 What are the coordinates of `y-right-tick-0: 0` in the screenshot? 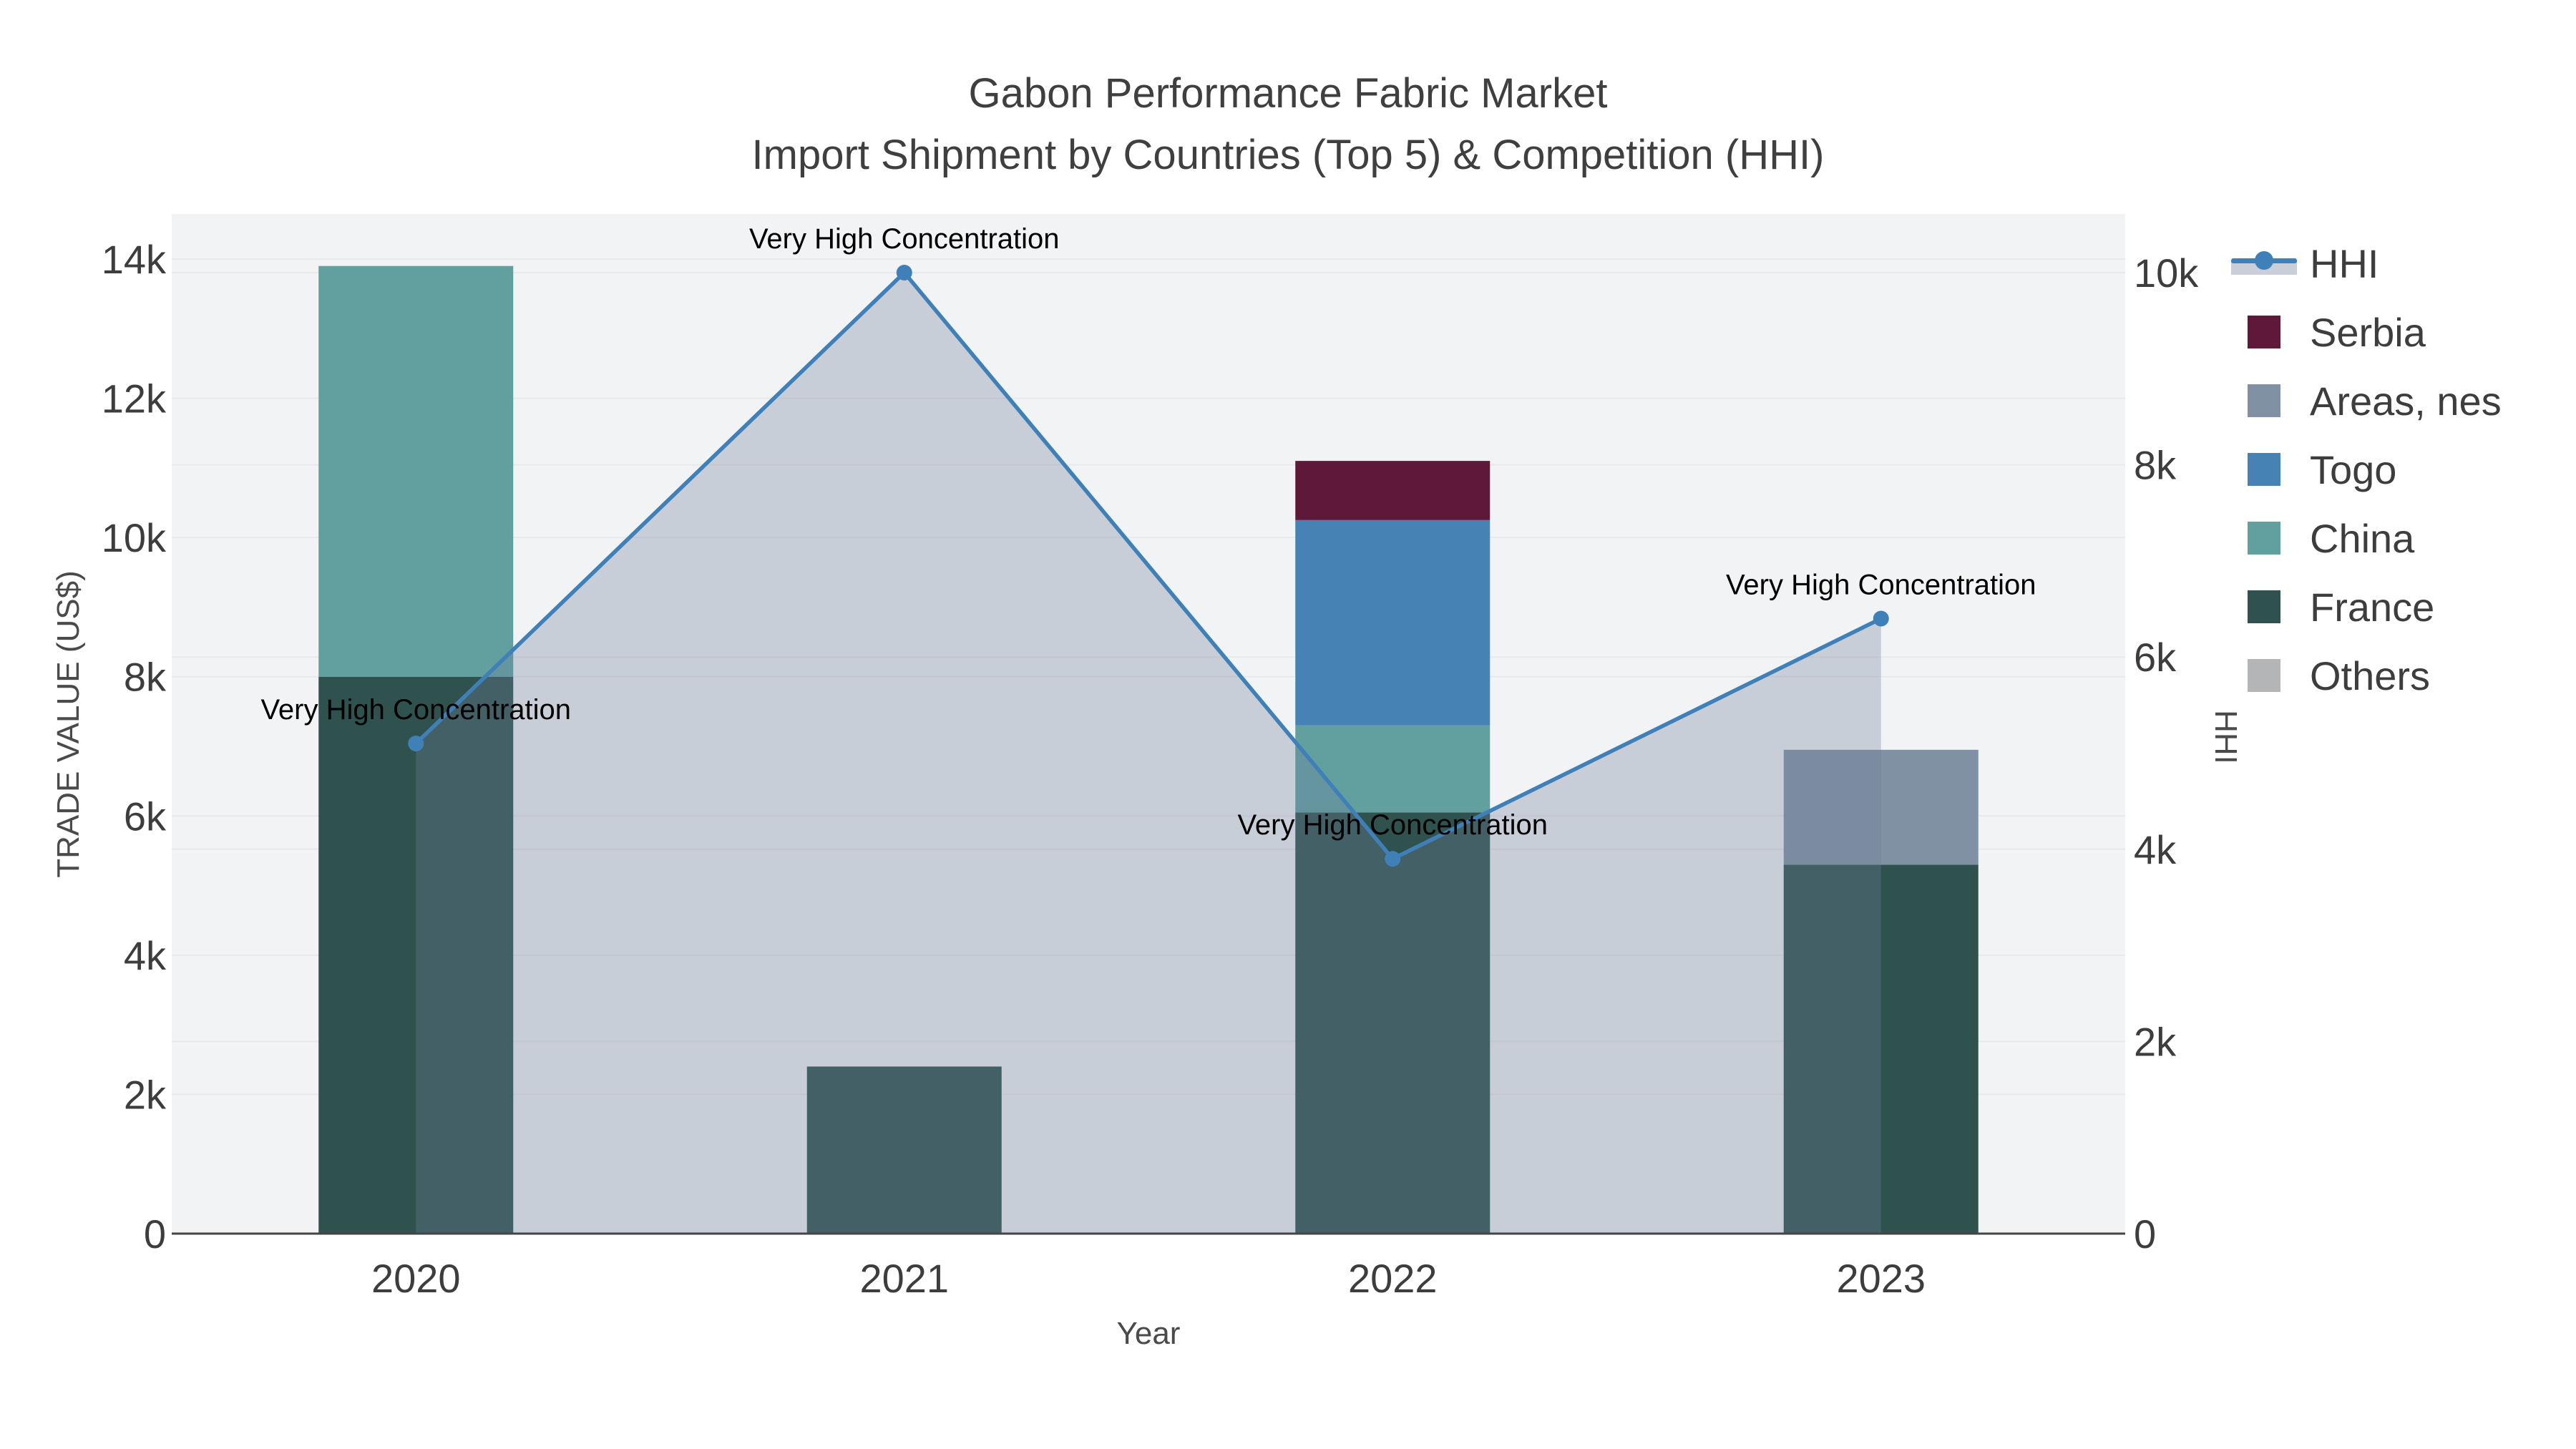 It's located at (2145, 1234).